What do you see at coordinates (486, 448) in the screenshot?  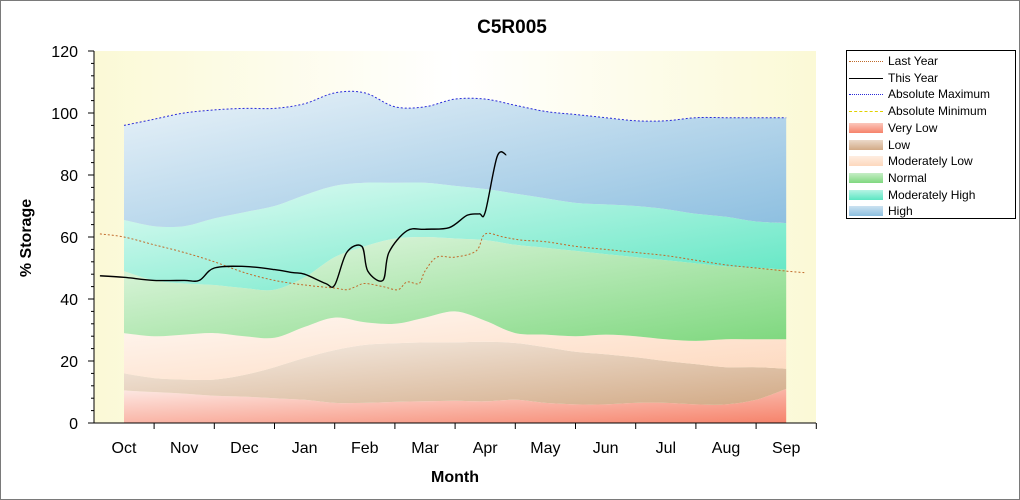 I see `x-tick-label: Apr` at bounding box center [486, 448].